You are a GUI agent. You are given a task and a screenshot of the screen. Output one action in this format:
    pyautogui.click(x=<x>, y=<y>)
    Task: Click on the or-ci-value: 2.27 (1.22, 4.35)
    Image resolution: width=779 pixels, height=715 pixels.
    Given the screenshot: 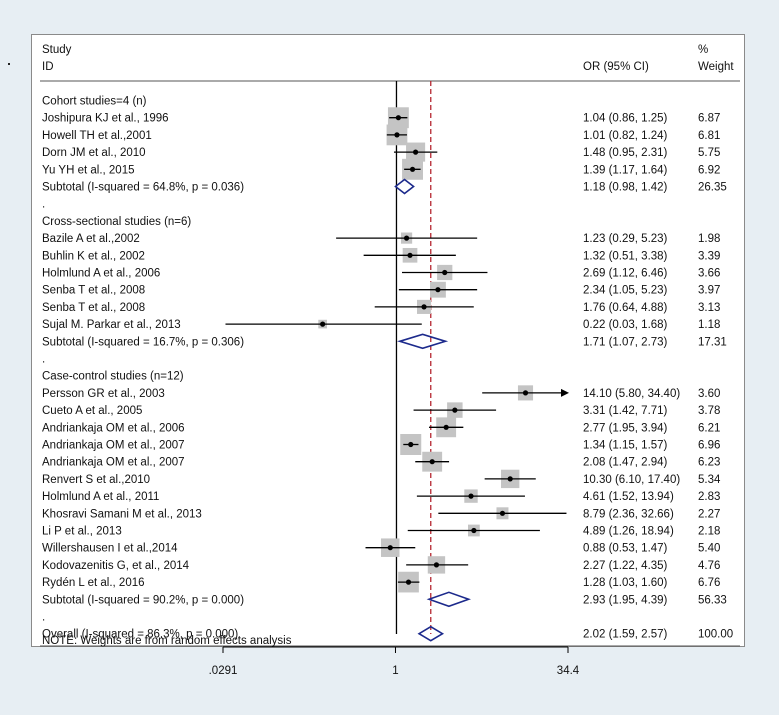 What is the action you would take?
    pyautogui.click(x=625, y=566)
    